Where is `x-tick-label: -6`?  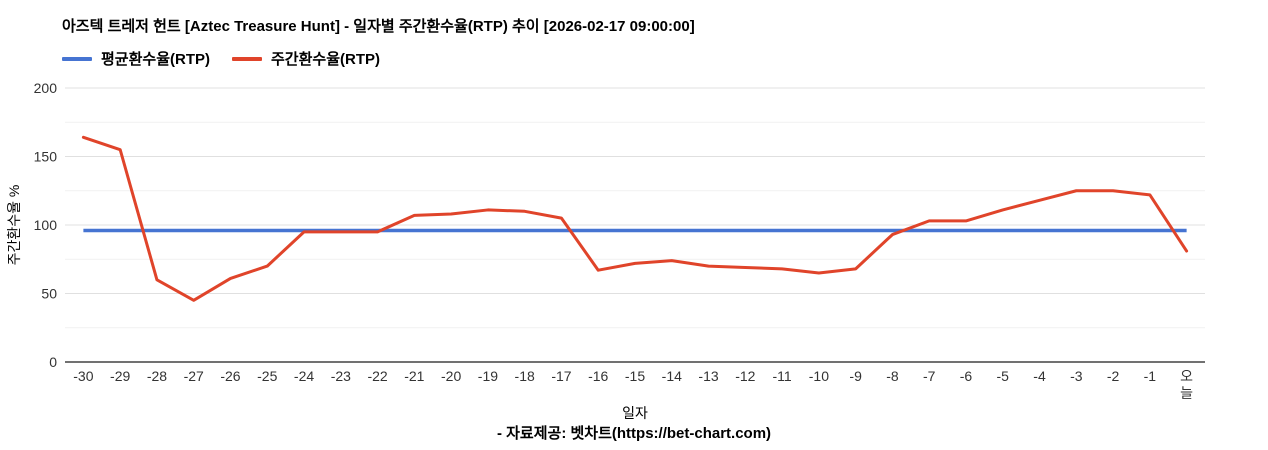
x-tick-label: -6 is located at coordinates (966, 376).